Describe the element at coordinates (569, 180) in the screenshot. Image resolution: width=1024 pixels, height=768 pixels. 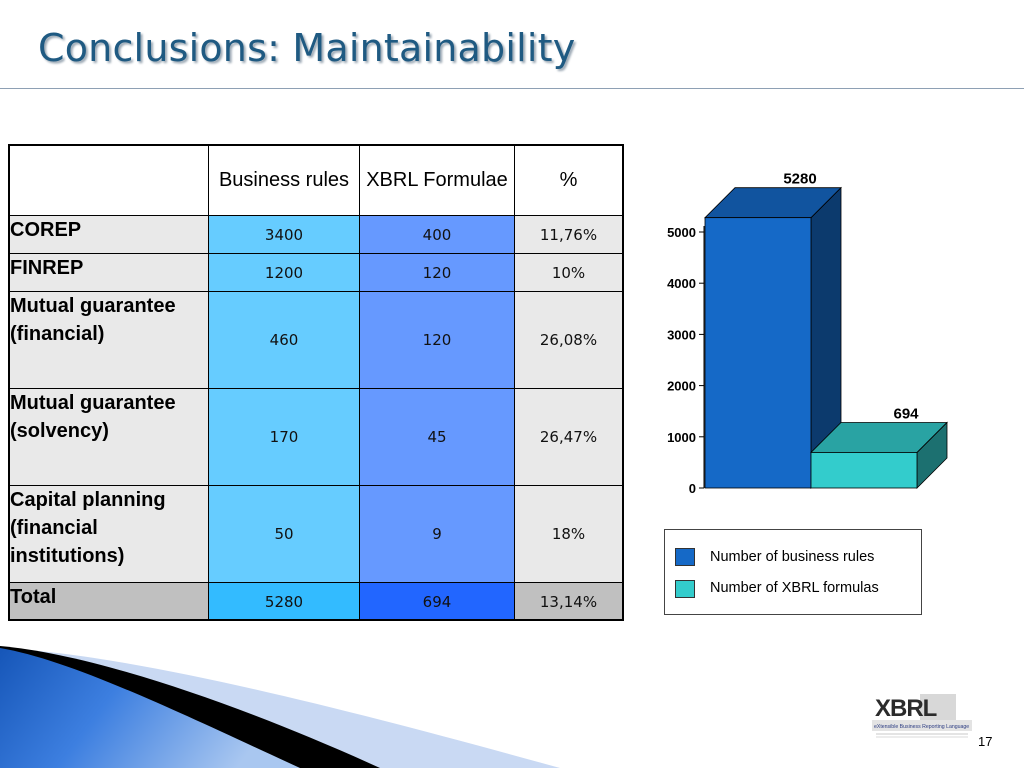
I see `table-header-percent: %` at that location.